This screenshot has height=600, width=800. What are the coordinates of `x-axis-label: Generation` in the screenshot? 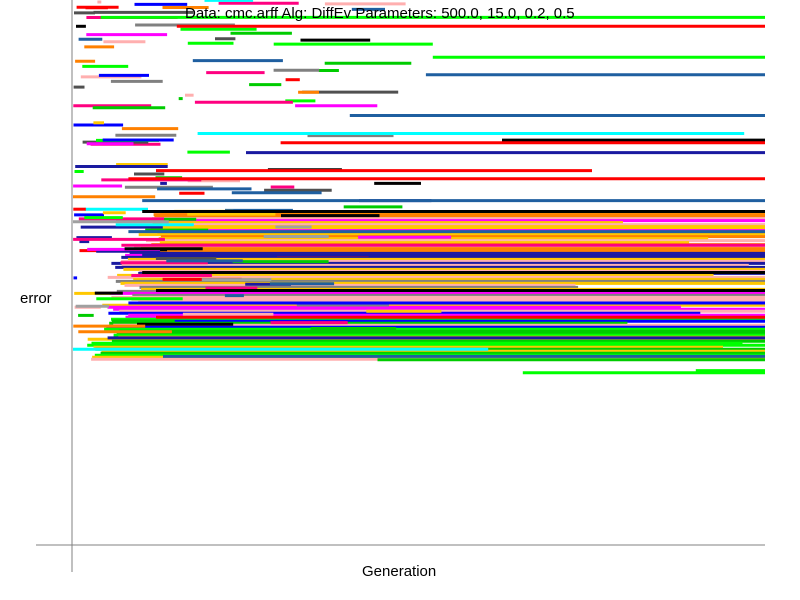 It's located at (399, 571).